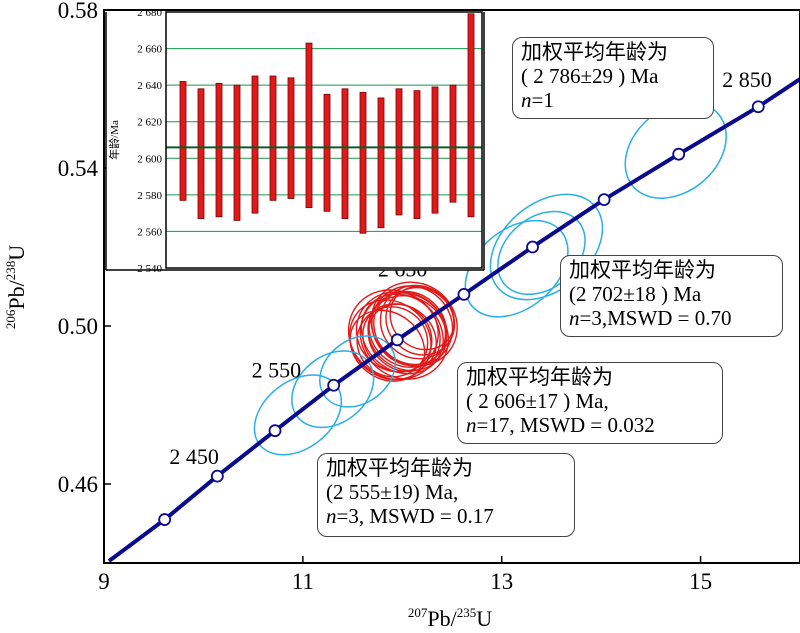 The width and height of the screenshot is (800, 633). I want to click on x-tick-label: 9, so click(104, 581).